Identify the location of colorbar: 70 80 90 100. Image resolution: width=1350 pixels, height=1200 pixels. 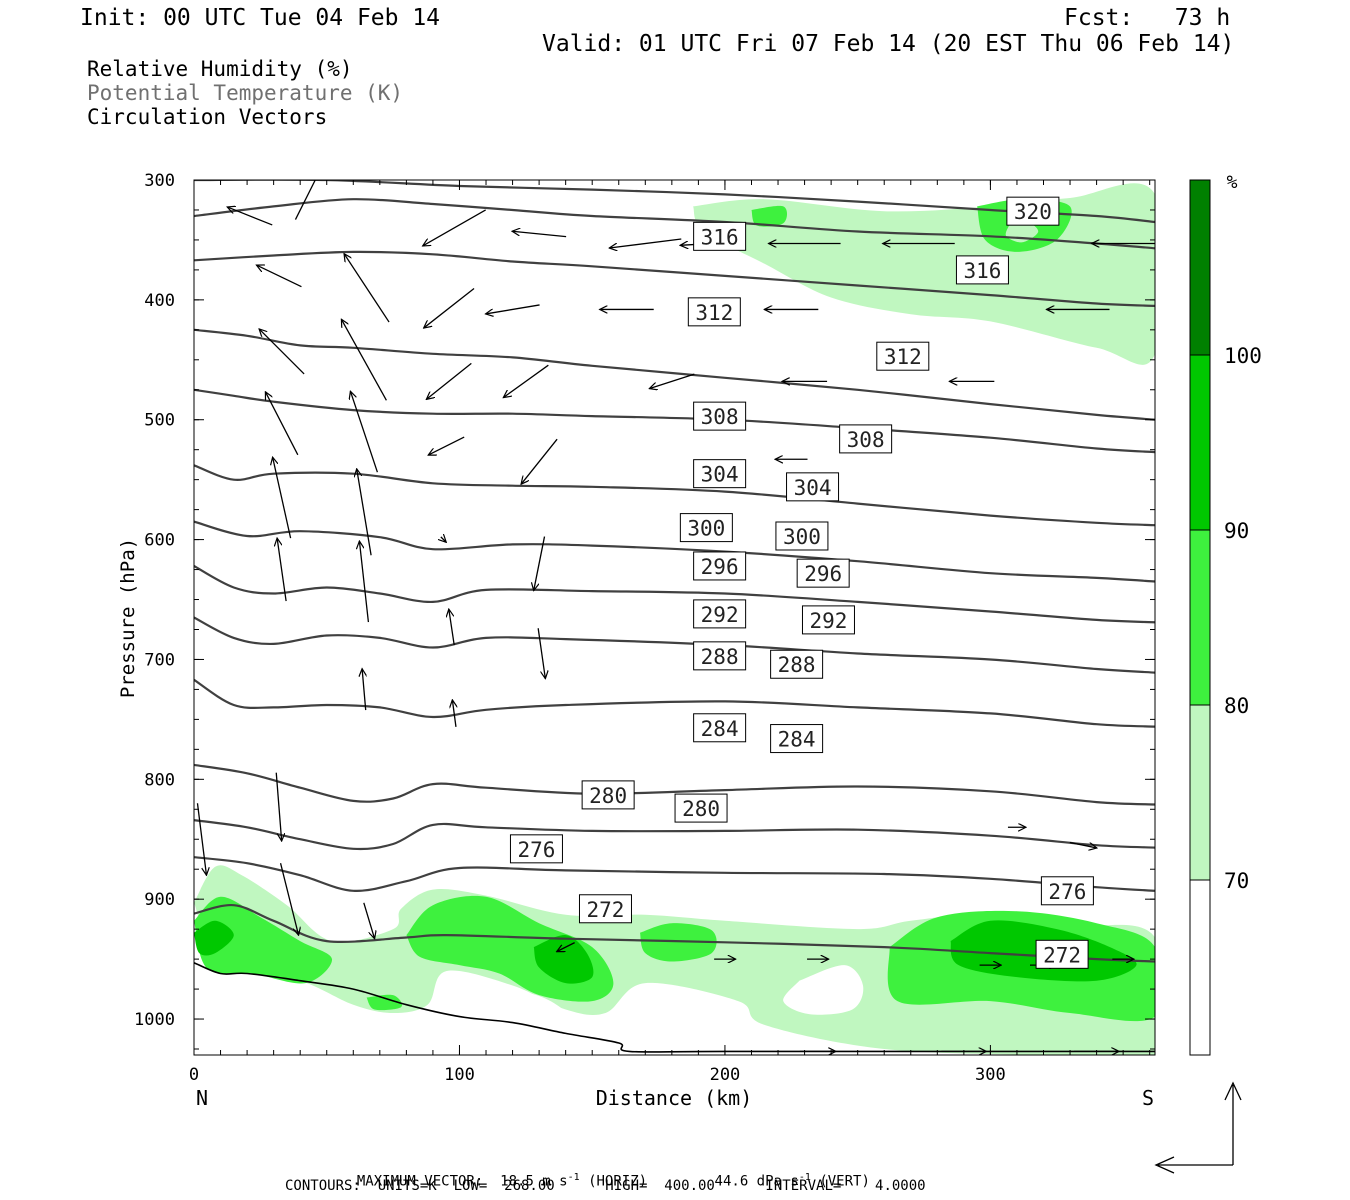
(1225, 617).